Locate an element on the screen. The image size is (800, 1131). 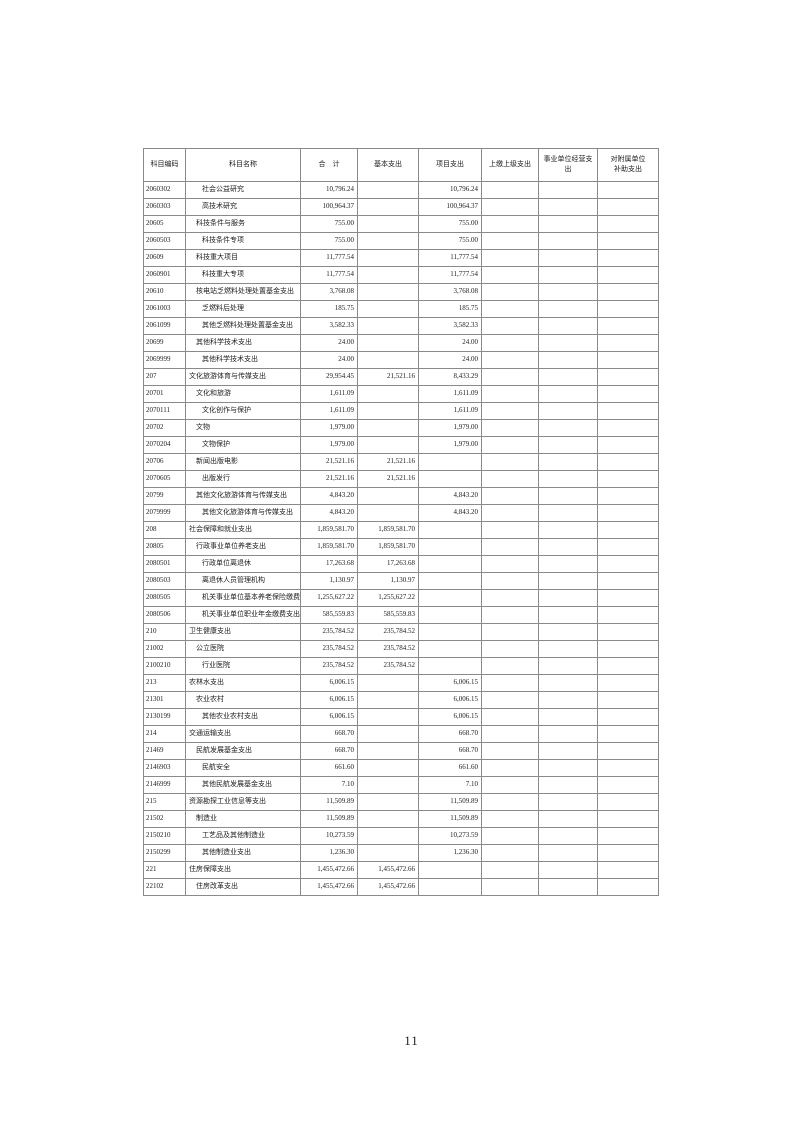
total-cell: 1,455,472.66 is located at coordinates (329, 870).